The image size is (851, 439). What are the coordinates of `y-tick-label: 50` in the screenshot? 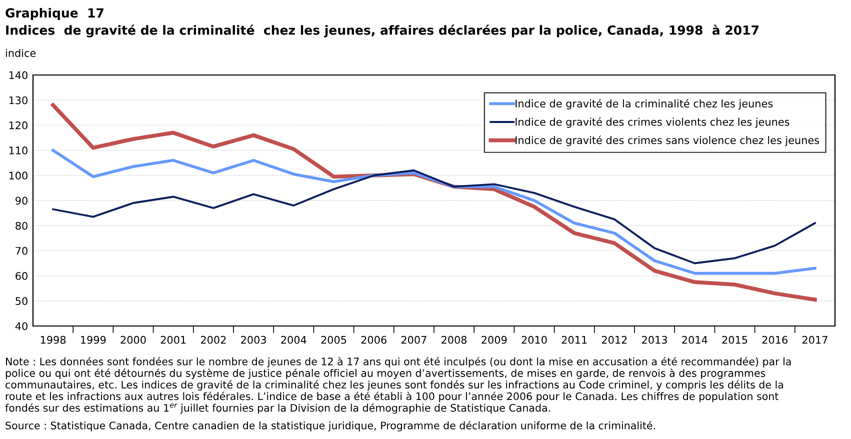 It's located at (22, 301).